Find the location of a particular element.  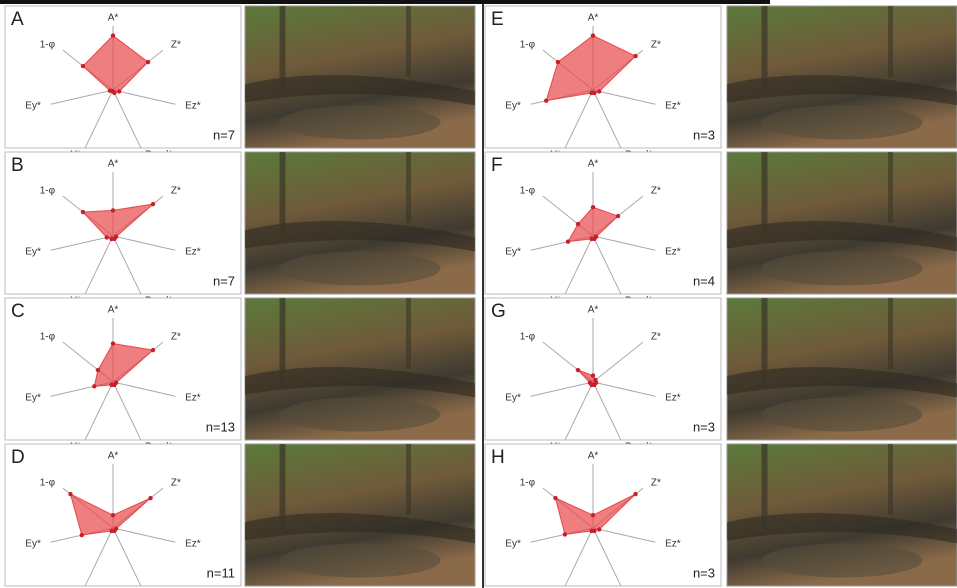

panel-title: H is located at coordinates (498, 457).